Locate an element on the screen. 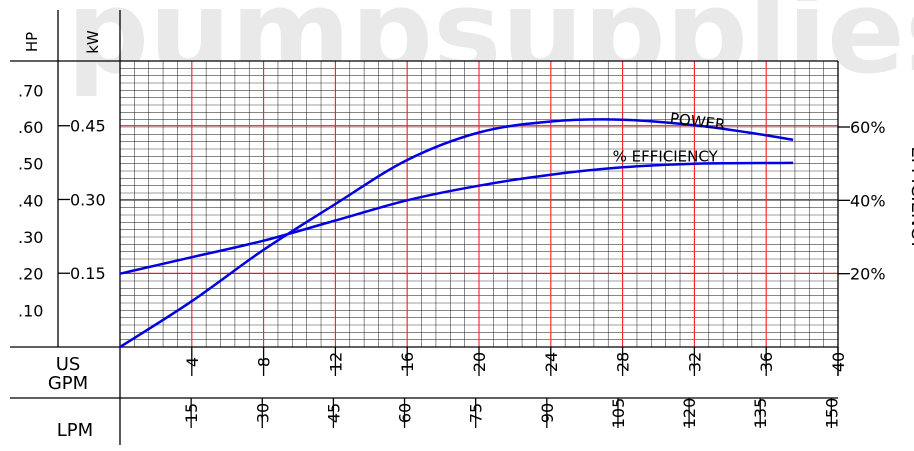 This screenshot has width=914, height=451. gpm-tick-label: 4 is located at coordinates (192, 362).